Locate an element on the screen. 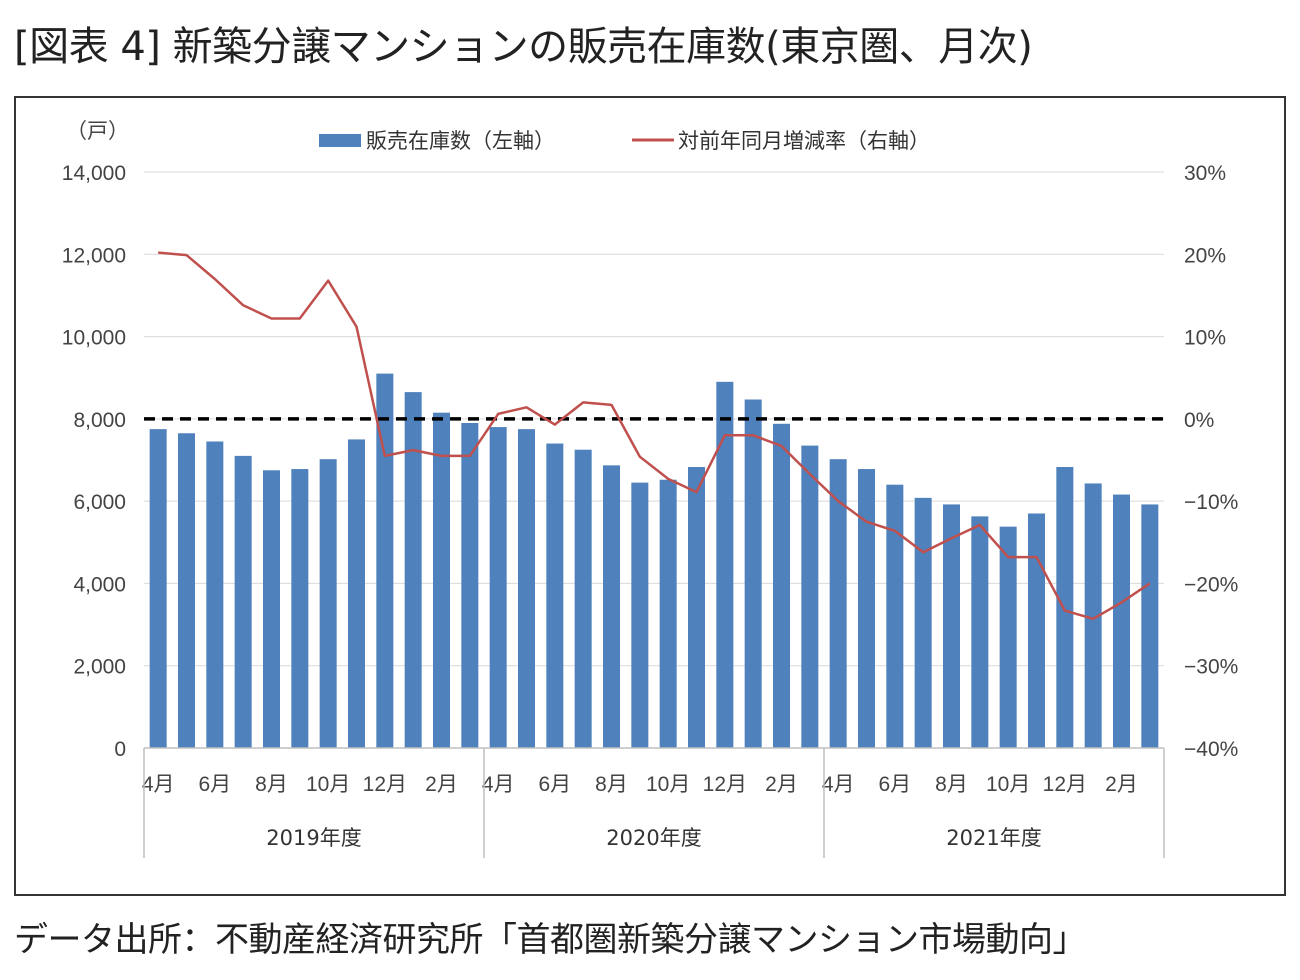 Image resolution: width=1300 pixels, height=980 pixels. right-tick-label: −40% is located at coordinates (1211, 749).